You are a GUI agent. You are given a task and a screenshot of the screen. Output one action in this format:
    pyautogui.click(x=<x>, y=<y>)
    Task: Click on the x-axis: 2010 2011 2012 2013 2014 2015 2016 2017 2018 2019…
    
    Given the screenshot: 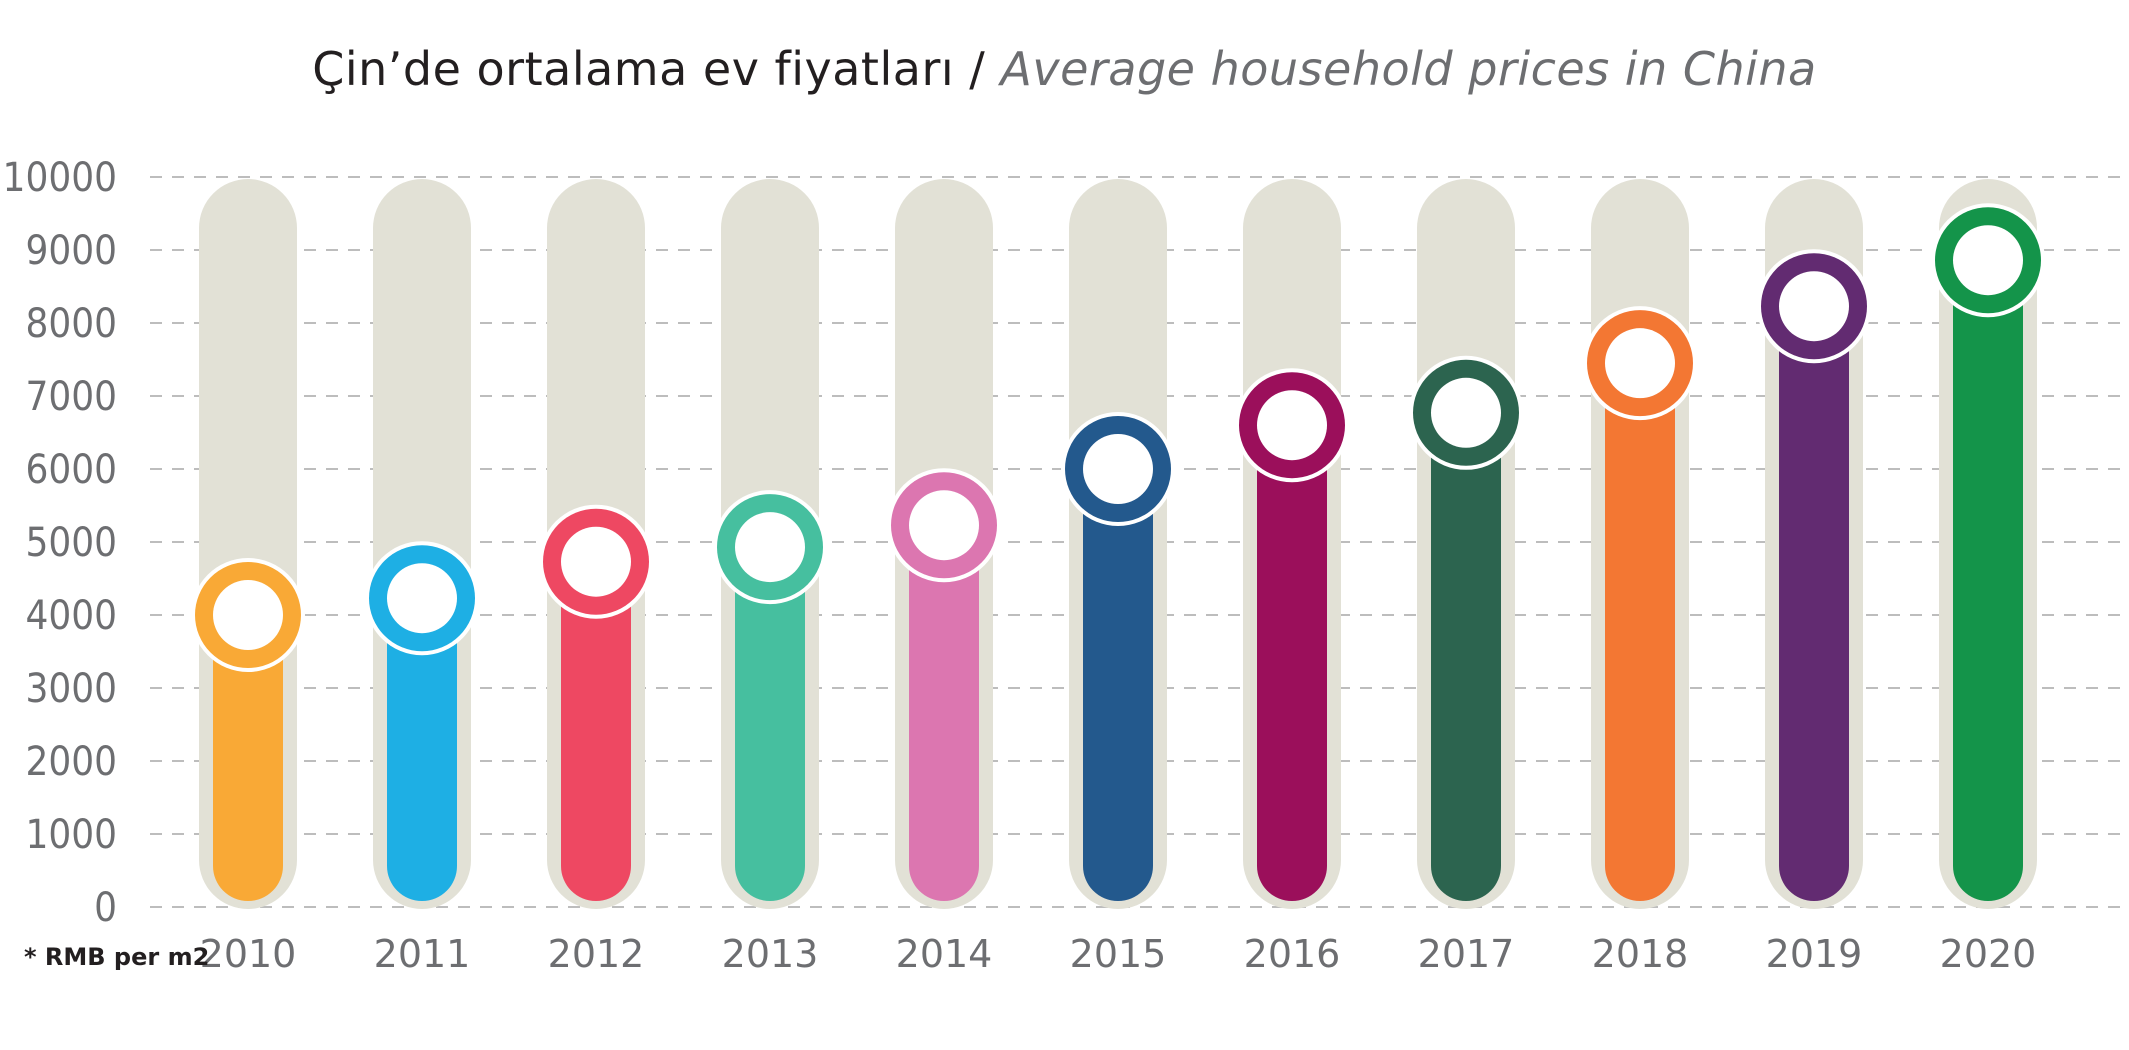 What is the action you would take?
    pyautogui.click(x=1118, y=954)
    